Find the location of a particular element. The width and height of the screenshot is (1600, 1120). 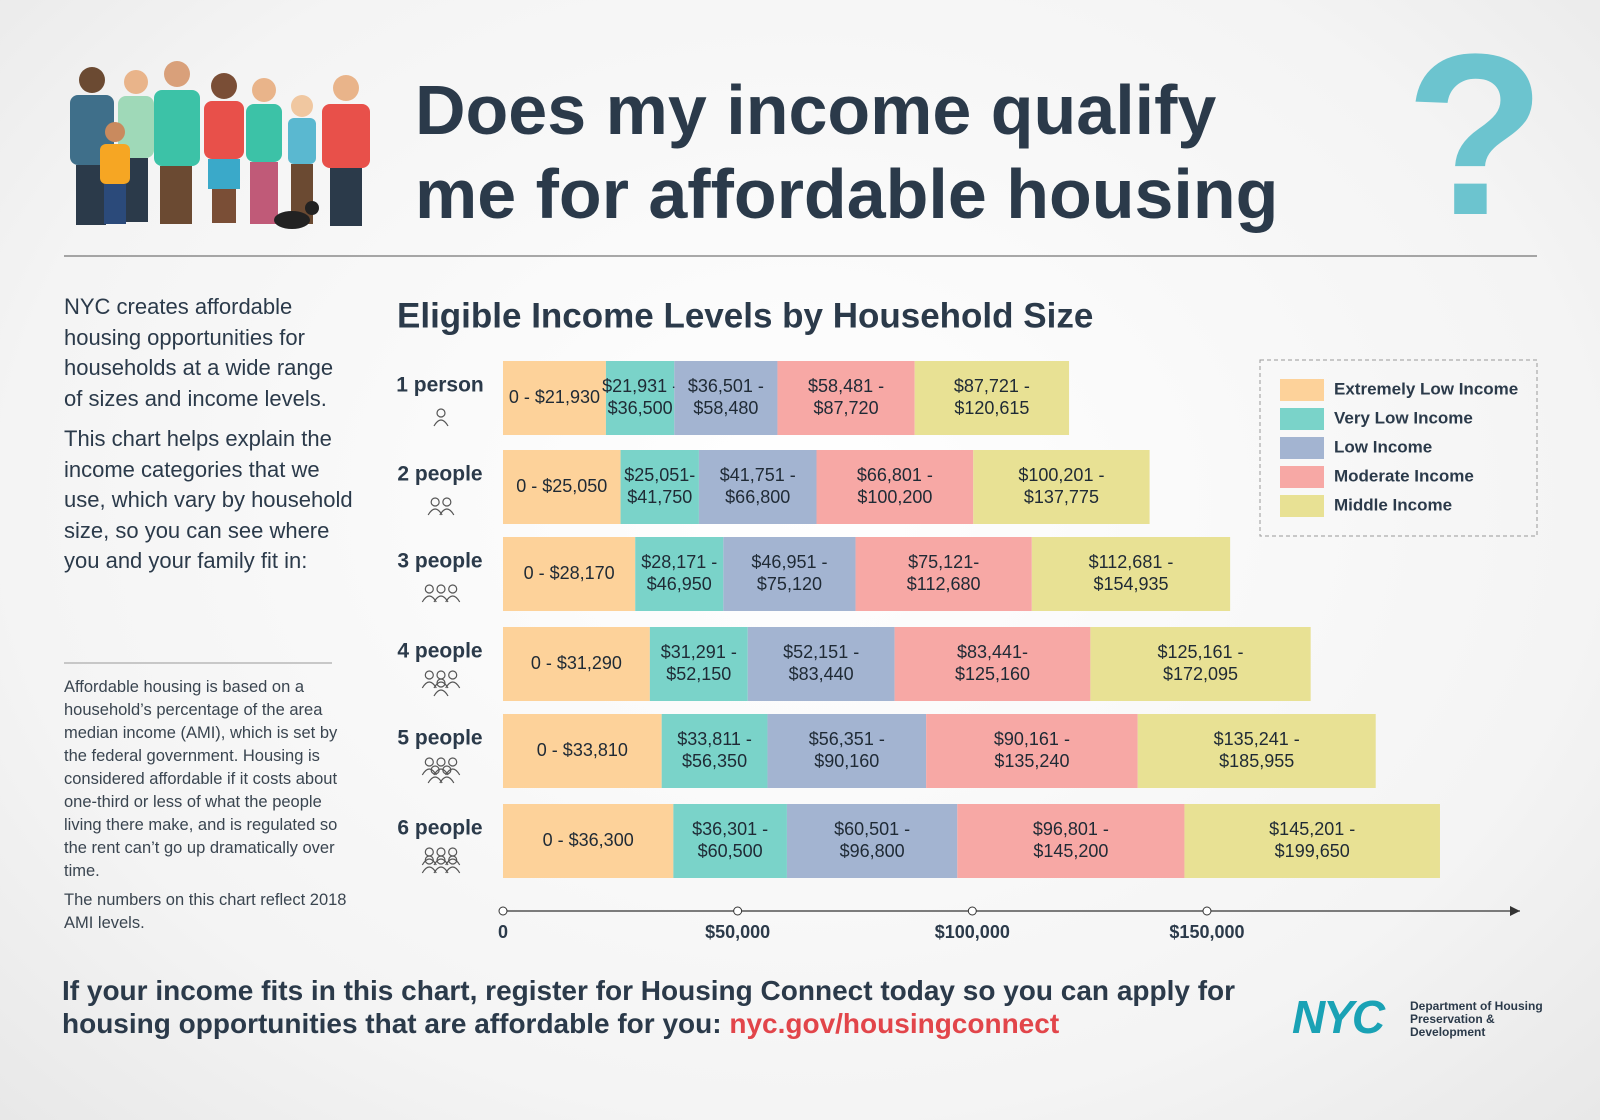

value-label: $56,350 is located at coordinates (714, 761).